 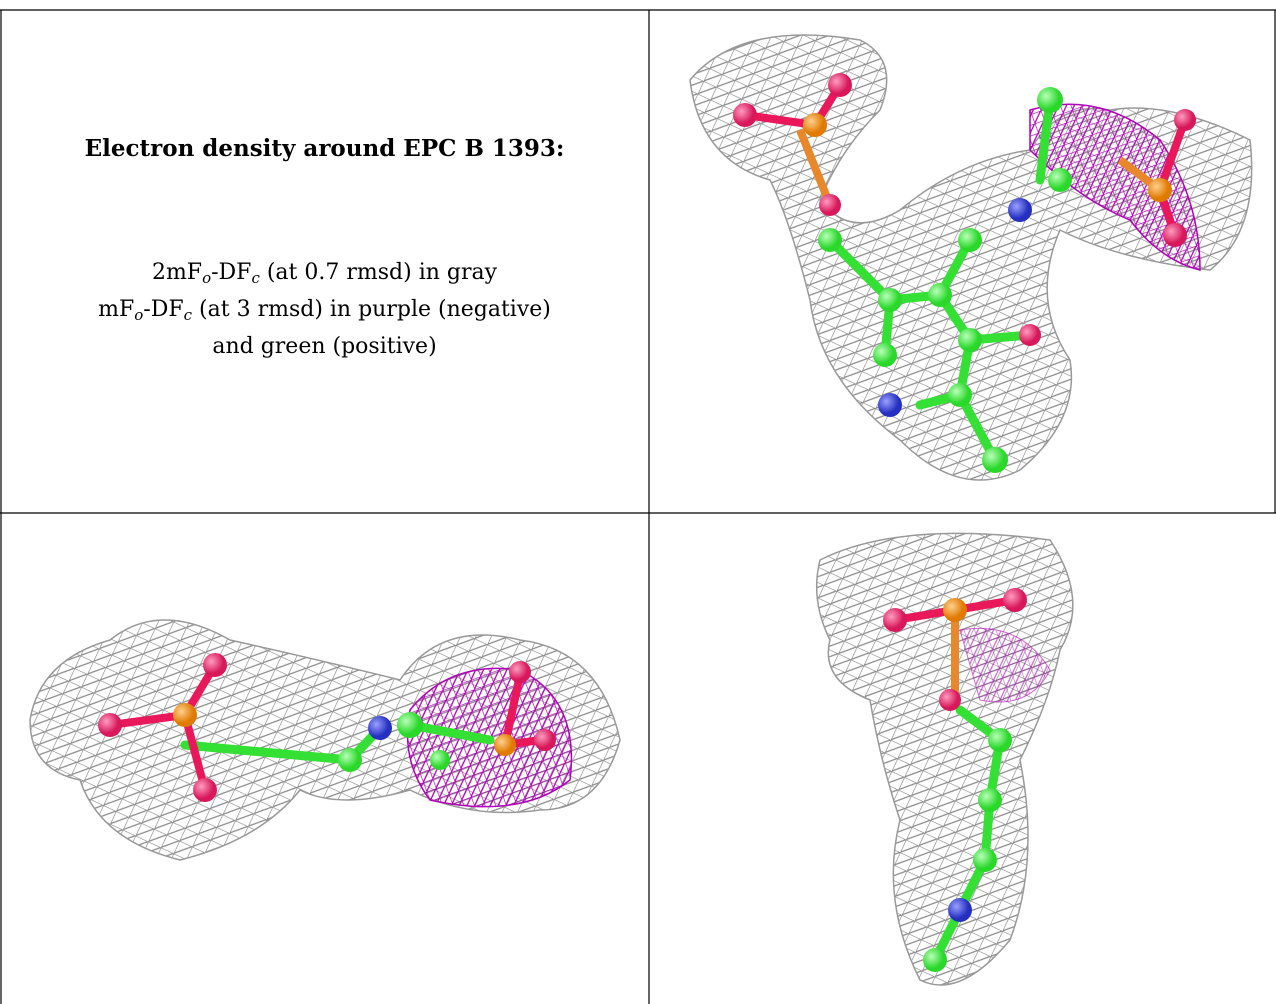 What do you see at coordinates (116, 309) in the screenshot?
I see `text-segment: mF` at bounding box center [116, 309].